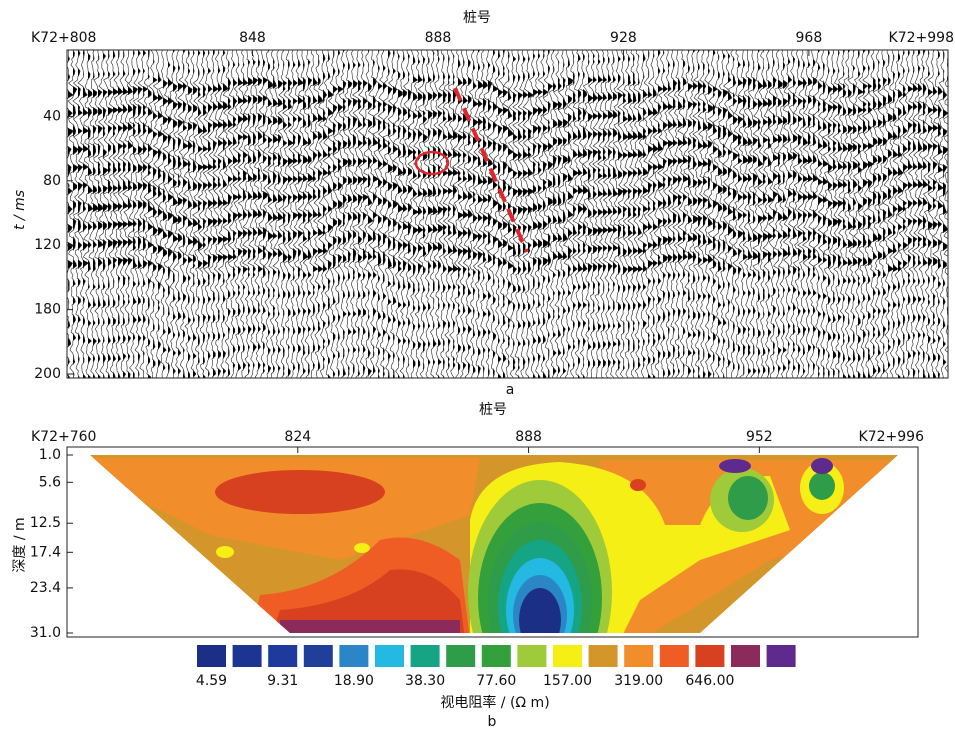 This screenshot has height=734, width=955. What do you see at coordinates (52, 181) in the screenshot?
I see `y-tick-label: 80` at bounding box center [52, 181].